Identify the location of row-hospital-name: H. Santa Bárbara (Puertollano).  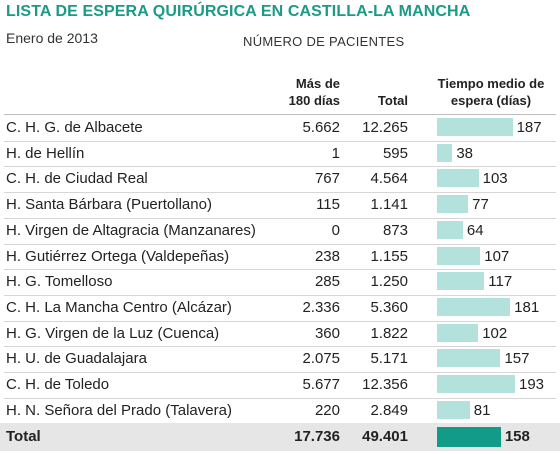
(109, 205).